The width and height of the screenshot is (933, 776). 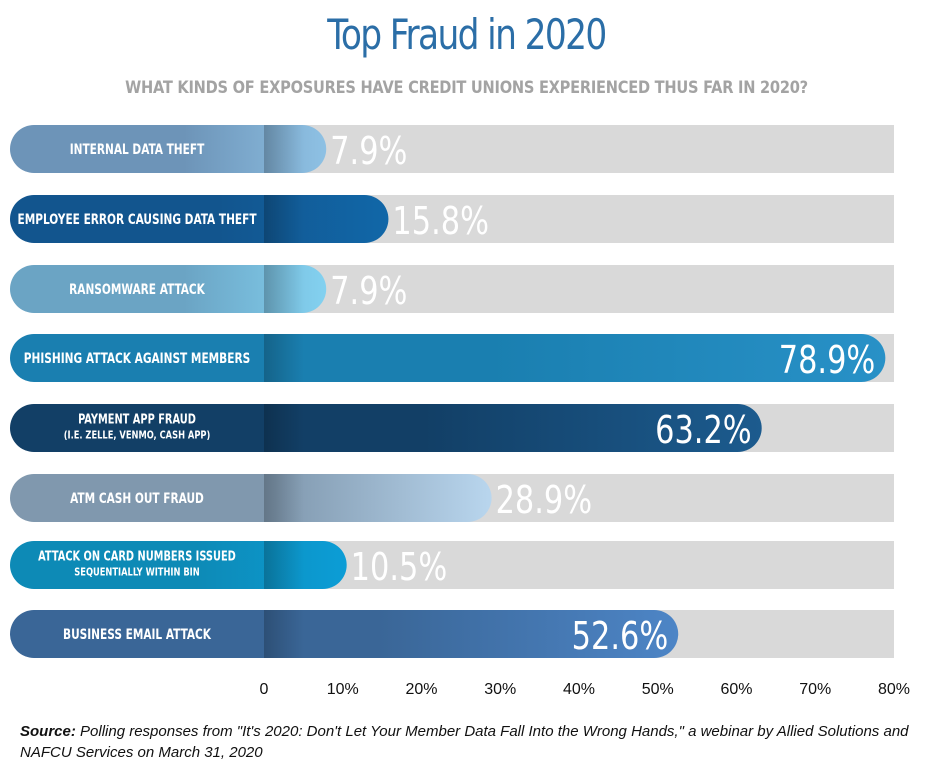 I want to click on category-label: INTERNAL DATA THEFT, so click(x=137, y=150).